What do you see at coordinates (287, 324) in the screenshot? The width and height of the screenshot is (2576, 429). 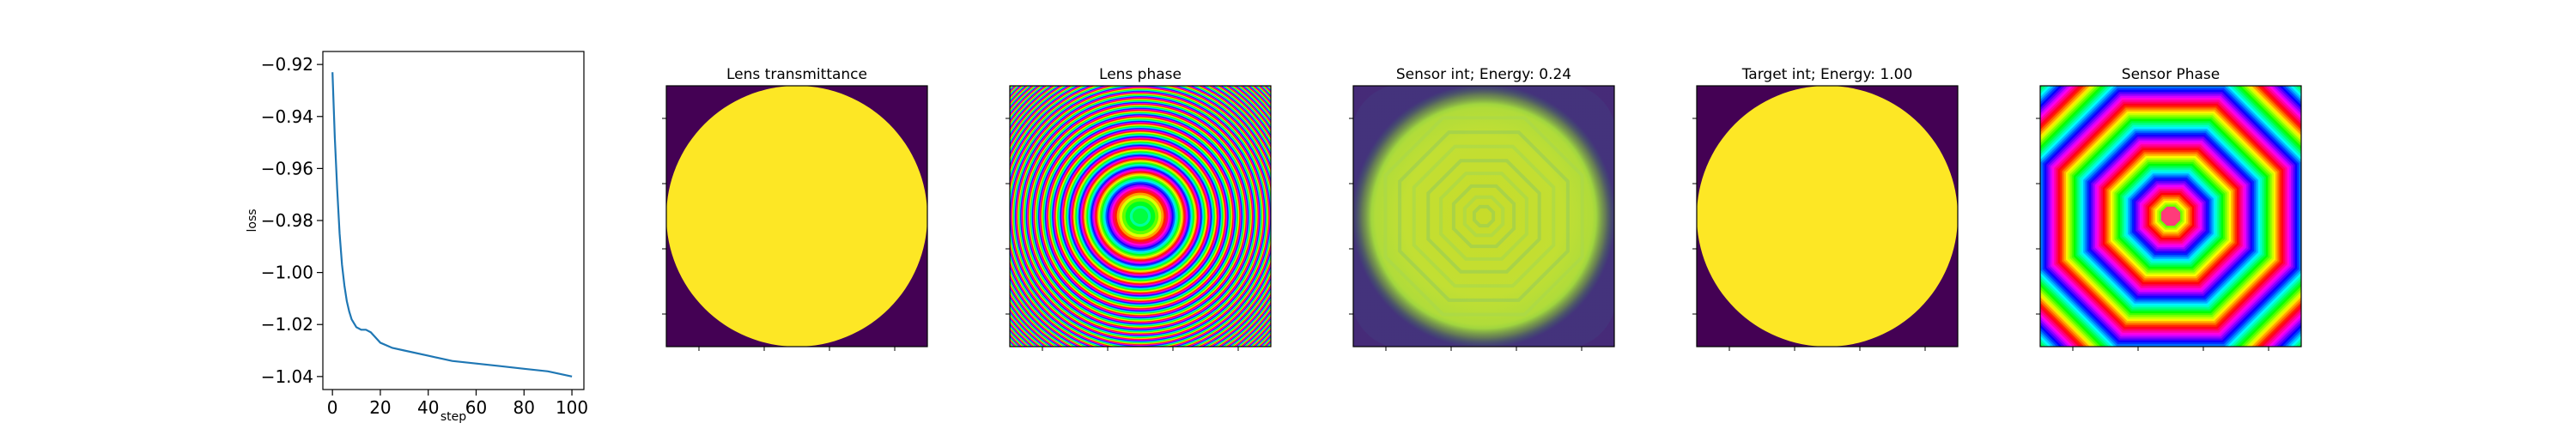 I see `loss-y-tick-label: −1.02` at bounding box center [287, 324].